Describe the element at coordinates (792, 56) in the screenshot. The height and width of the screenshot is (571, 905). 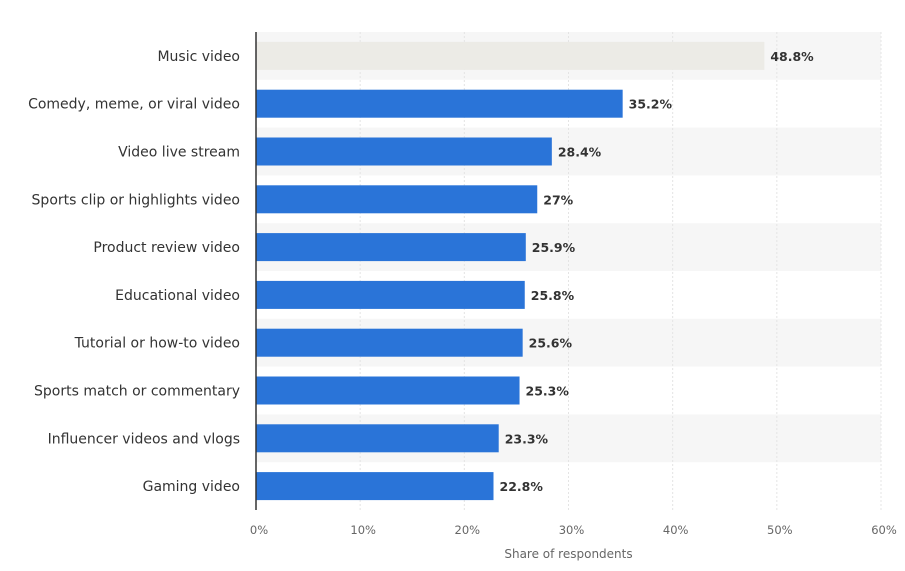
I see `value-label: 48.8%` at that location.